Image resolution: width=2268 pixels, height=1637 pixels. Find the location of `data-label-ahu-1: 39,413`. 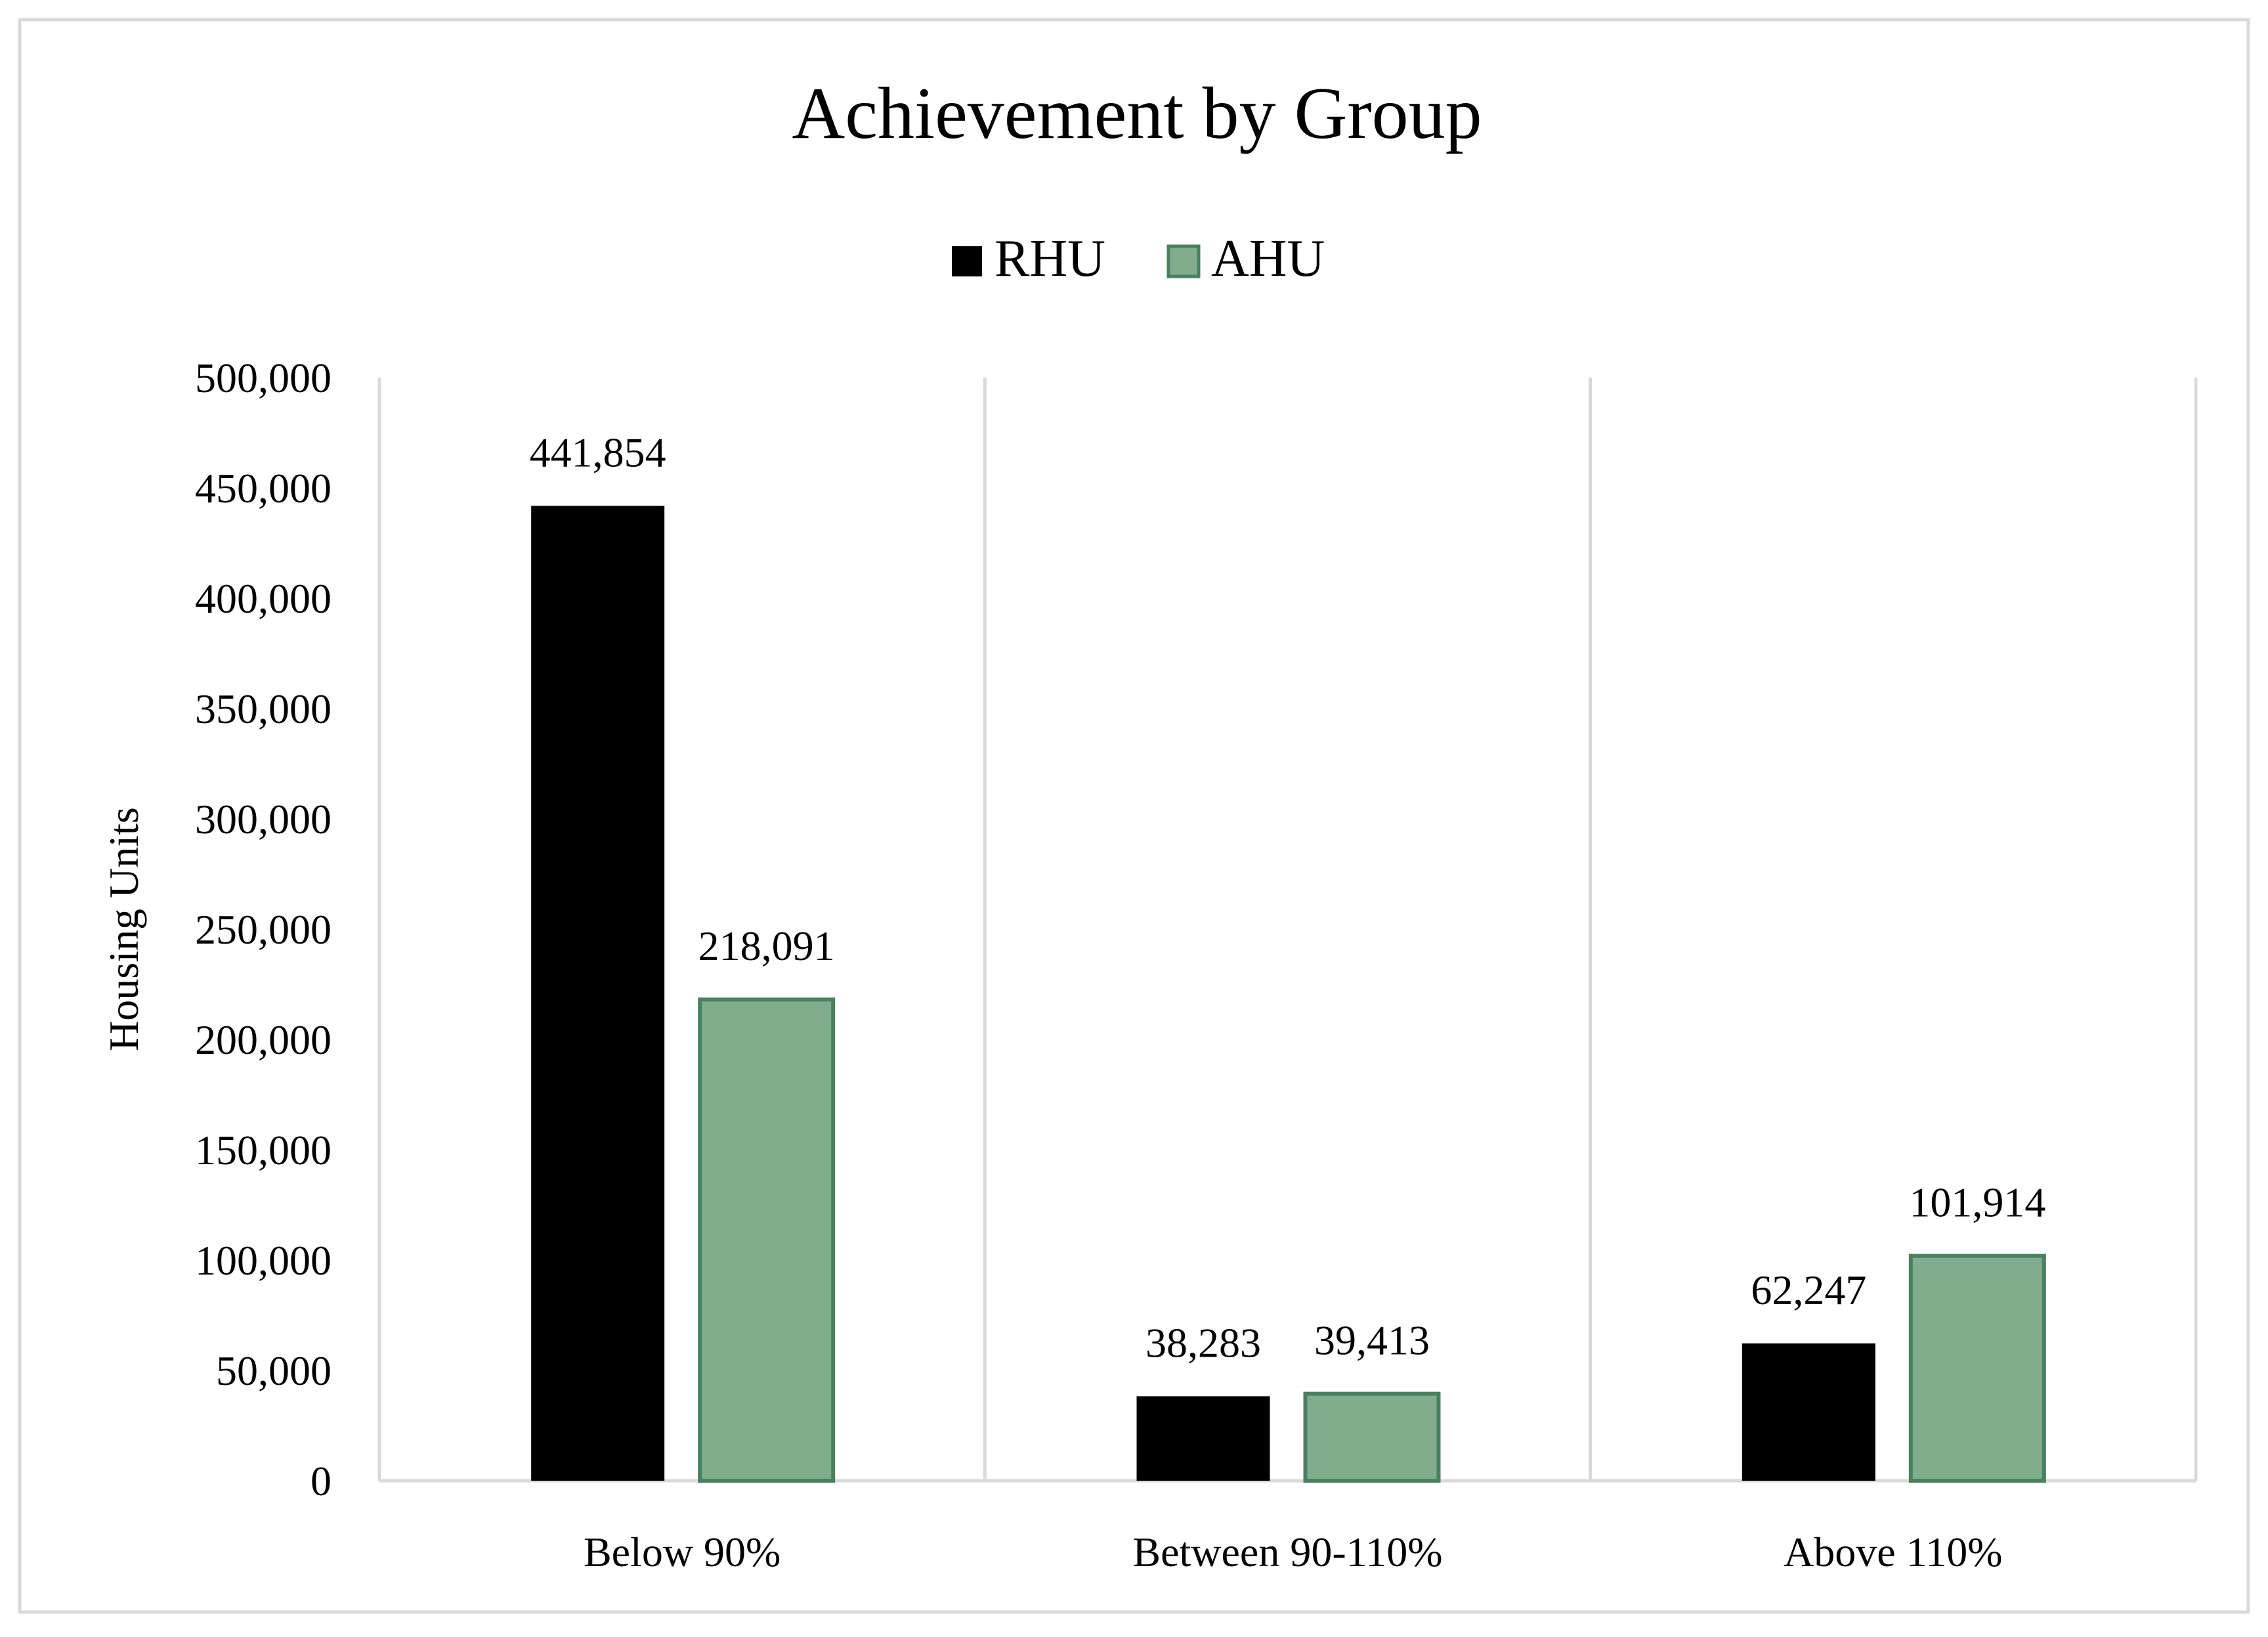

data-label-ahu-1: 39,413 is located at coordinates (1372, 1341).